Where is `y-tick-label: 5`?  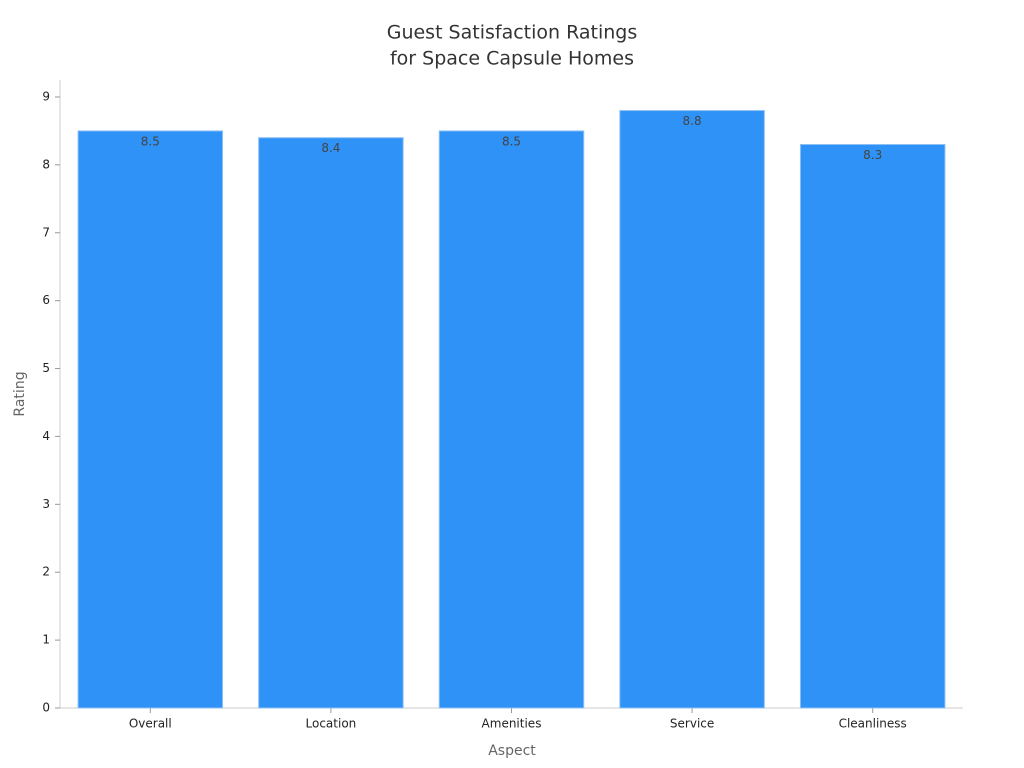 y-tick-label: 5 is located at coordinates (46, 368).